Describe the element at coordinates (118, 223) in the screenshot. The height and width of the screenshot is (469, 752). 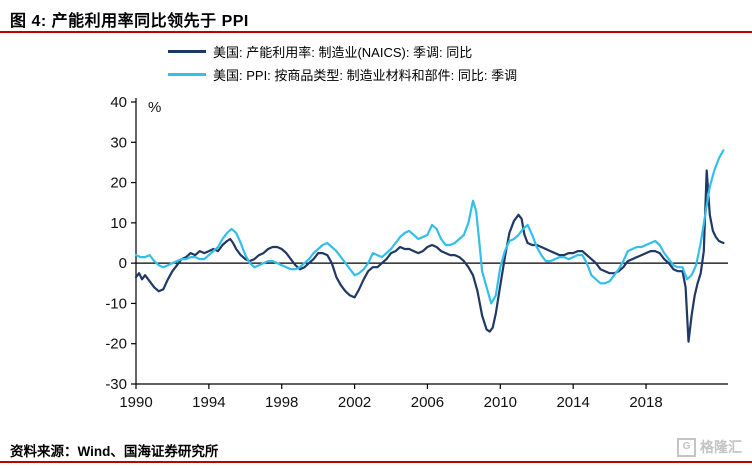
I see `y-tick-label: 10` at that location.